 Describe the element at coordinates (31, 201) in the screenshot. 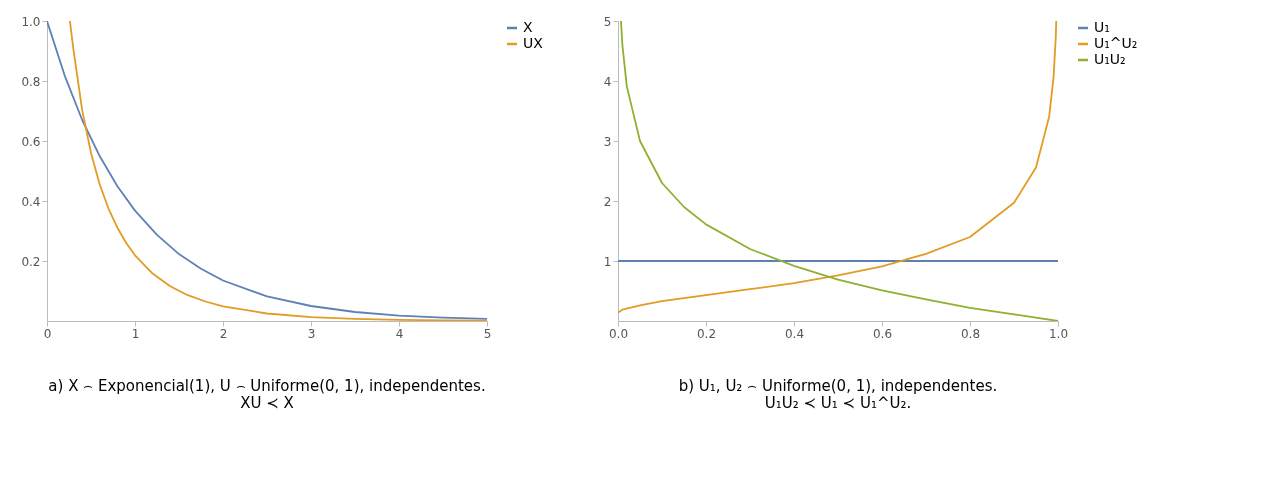

I see `y-tick-label: 0.4` at that location.